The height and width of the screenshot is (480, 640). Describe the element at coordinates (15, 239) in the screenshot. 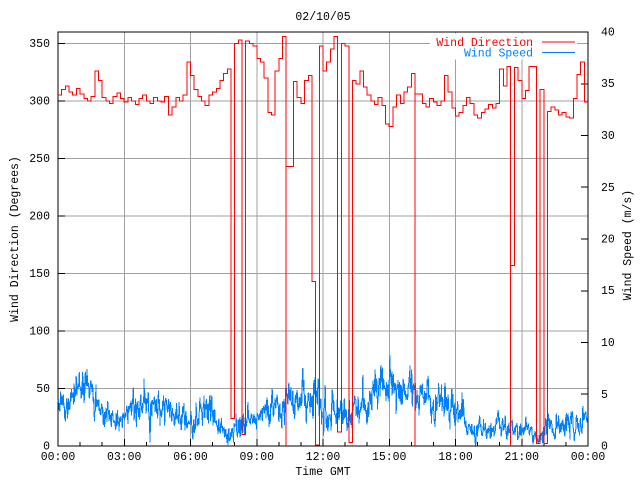

I see `svg-text: Wind Direction (Degrees)` at that location.